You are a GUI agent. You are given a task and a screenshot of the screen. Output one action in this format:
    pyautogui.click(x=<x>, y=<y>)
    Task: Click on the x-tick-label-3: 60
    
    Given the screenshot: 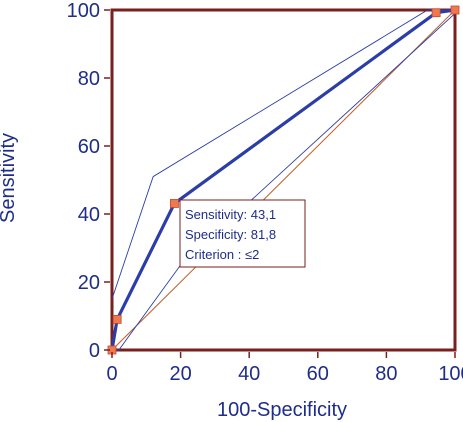 What is the action you would take?
    pyautogui.click(x=318, y=374)
    